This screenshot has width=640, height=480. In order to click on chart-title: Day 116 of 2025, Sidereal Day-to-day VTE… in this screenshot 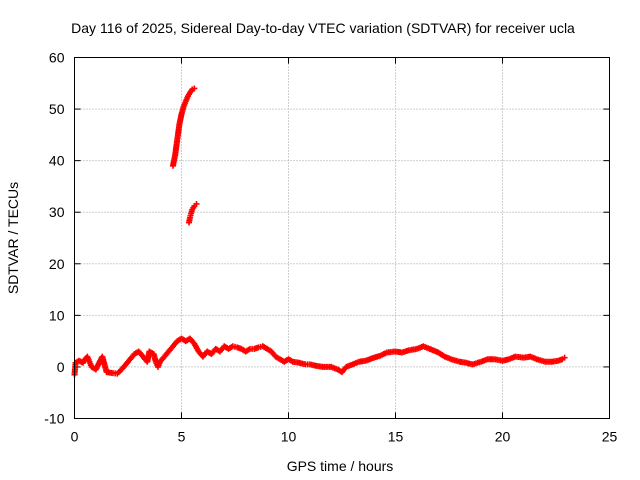, I will do `click(323, 28)`.